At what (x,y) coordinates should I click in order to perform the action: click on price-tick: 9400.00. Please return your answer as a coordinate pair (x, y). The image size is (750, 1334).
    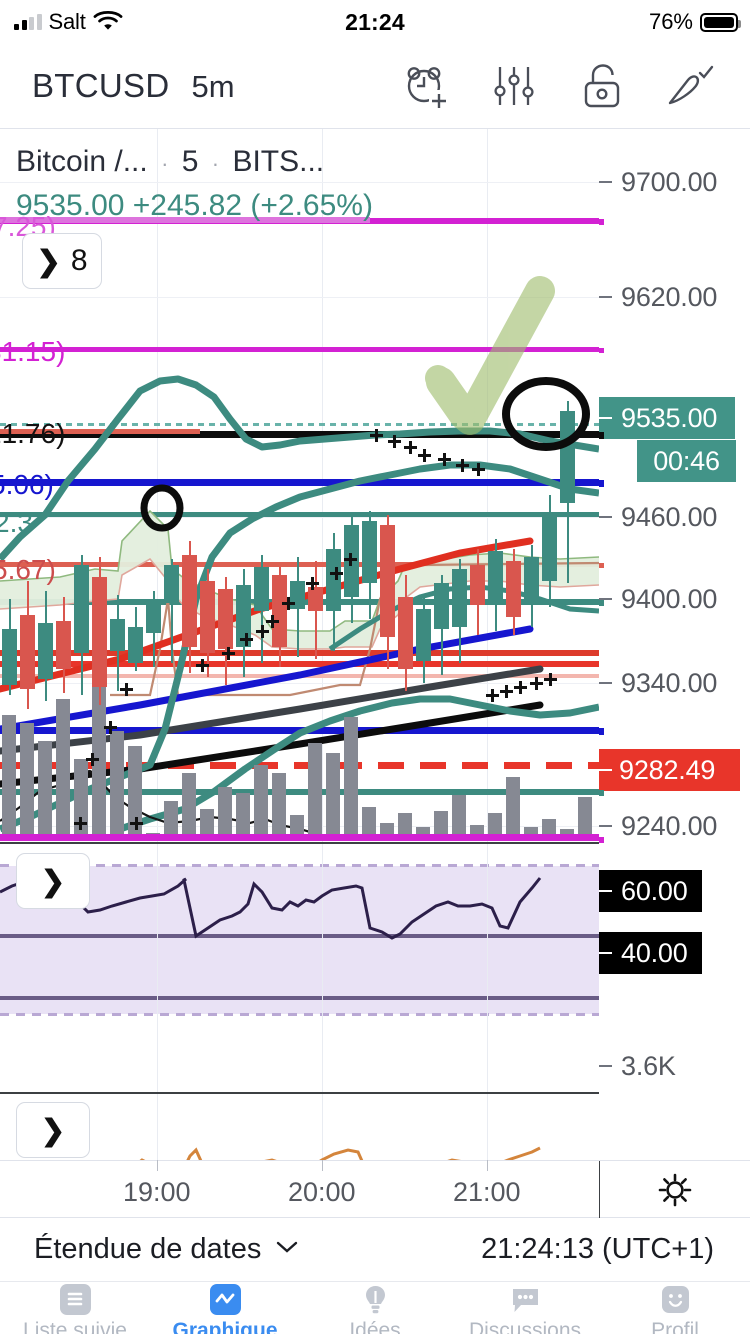
    Looking at the image, I should click on (658, 599).